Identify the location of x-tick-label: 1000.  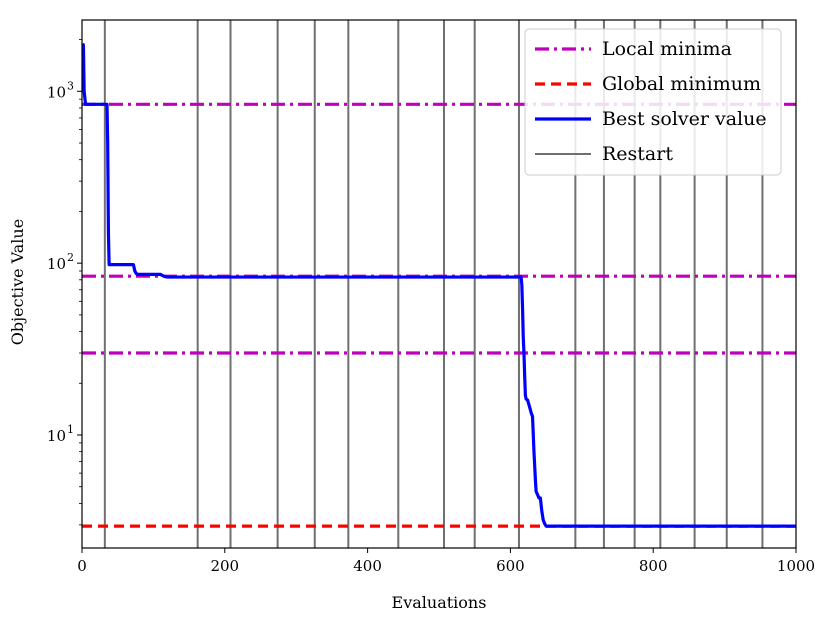
(796, 566).